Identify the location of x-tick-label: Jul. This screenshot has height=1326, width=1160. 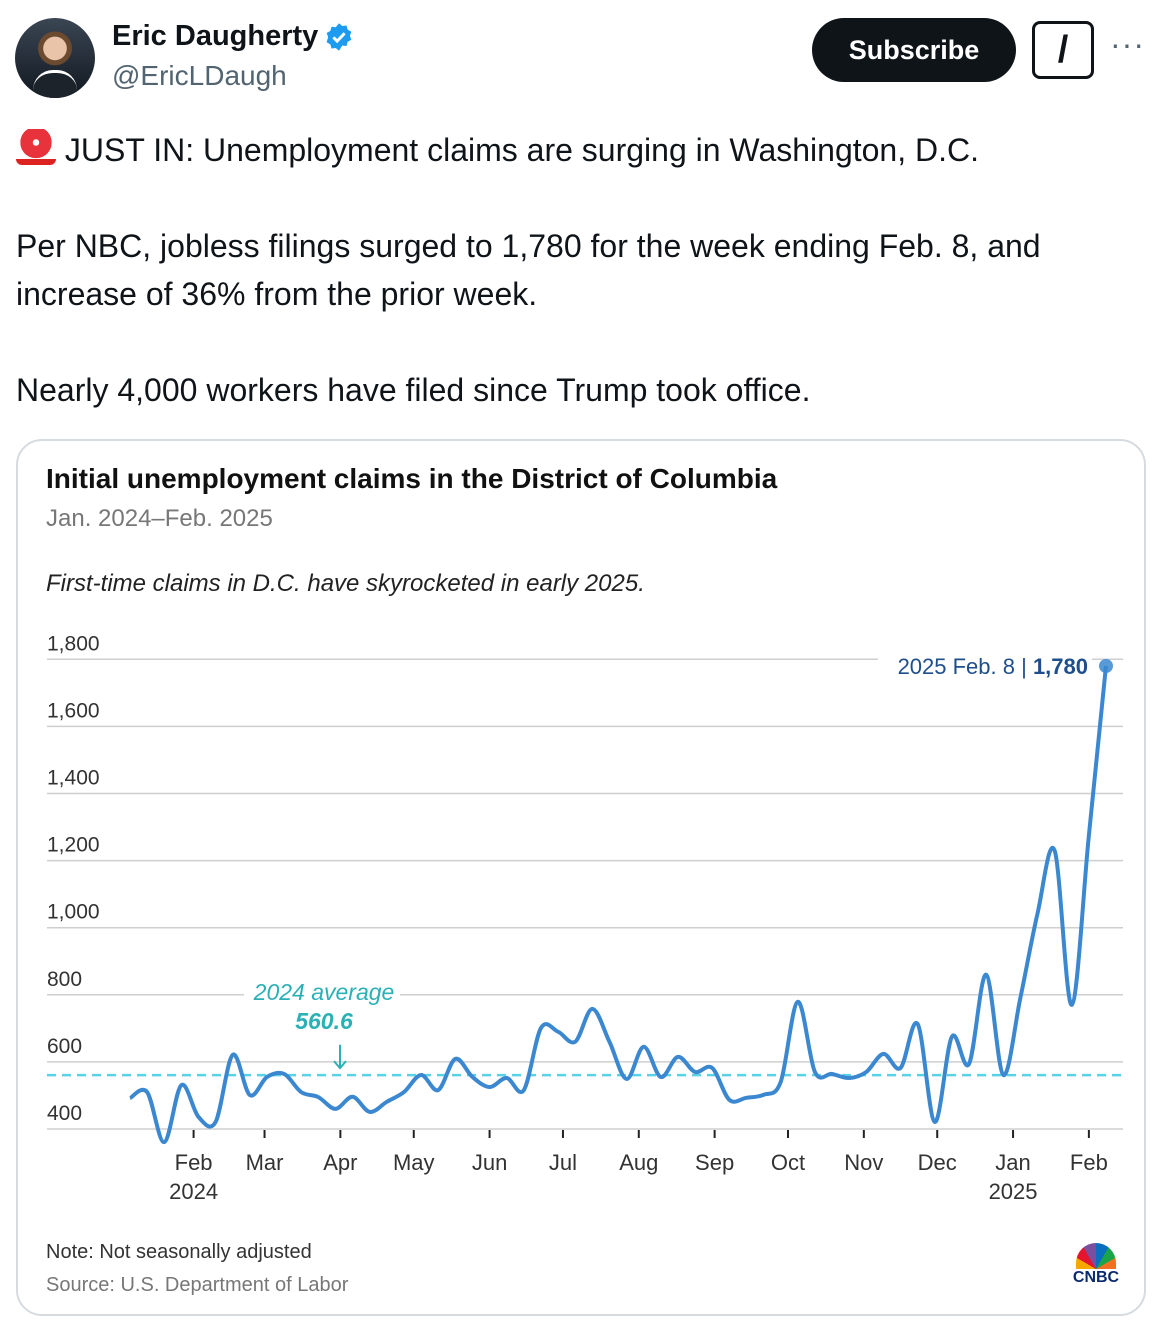
(563, 1162).